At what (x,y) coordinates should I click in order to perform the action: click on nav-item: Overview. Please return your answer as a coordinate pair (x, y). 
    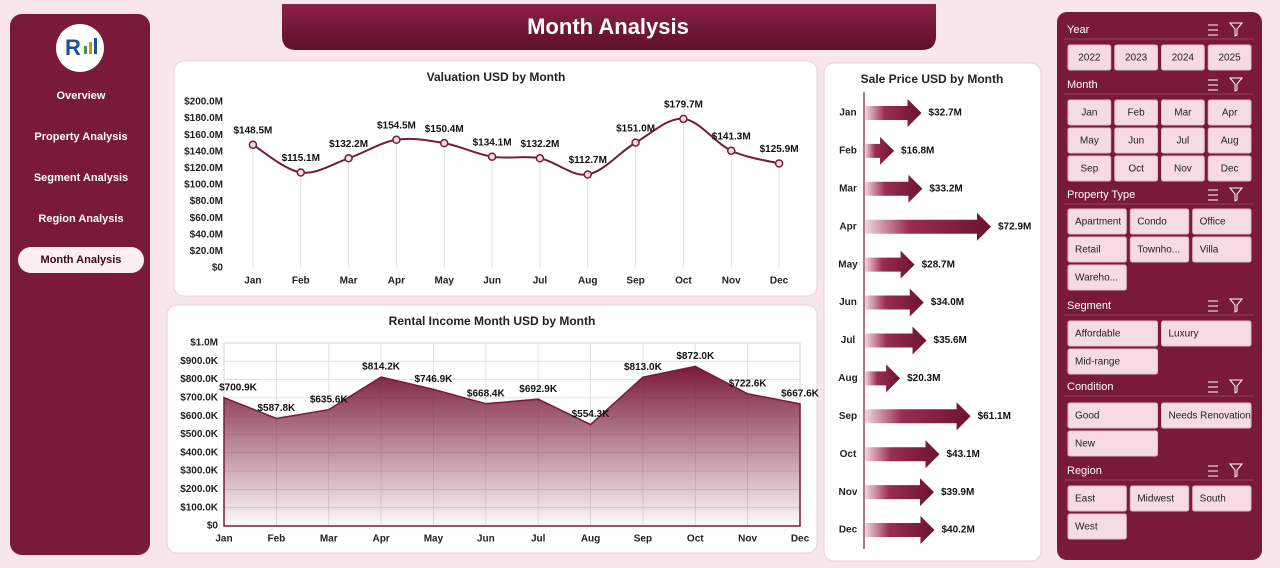
    Looking at the image, I should click on (81, 96).